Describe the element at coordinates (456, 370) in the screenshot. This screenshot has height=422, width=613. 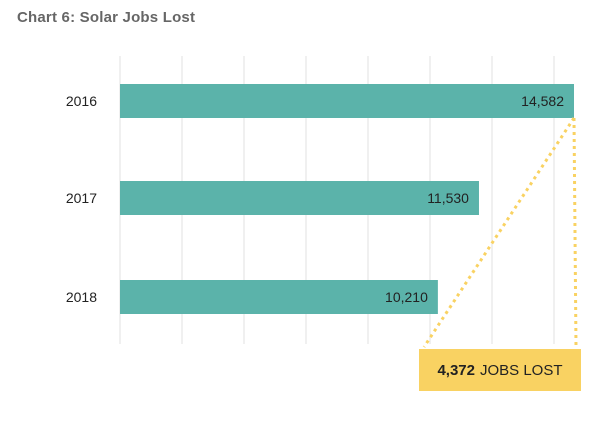
I see `jobs-lost-value: 4,372` at that location.